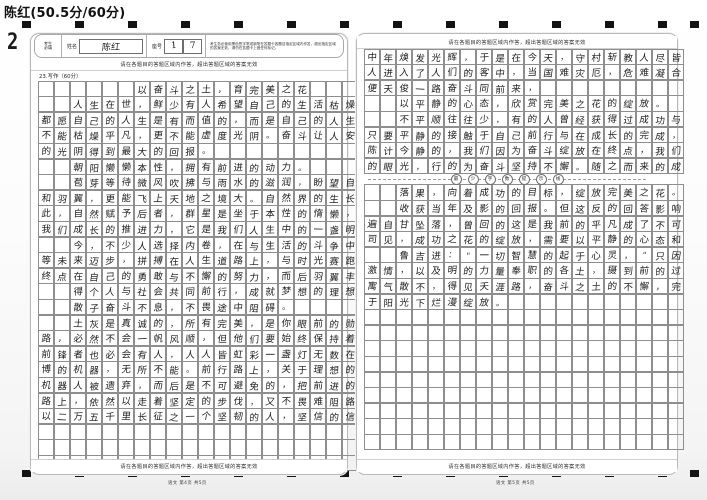 The height and width of the screenshot is (500, 707). I want to click on essay-cell: 在, so click(110, 104).